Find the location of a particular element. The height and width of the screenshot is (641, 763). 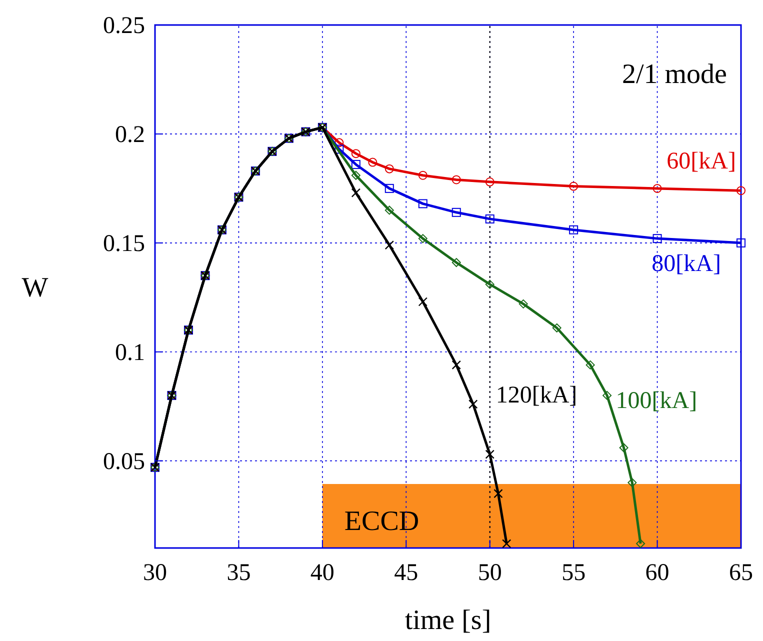

x-tick-label: 60 is located at coordinates (657, 573).